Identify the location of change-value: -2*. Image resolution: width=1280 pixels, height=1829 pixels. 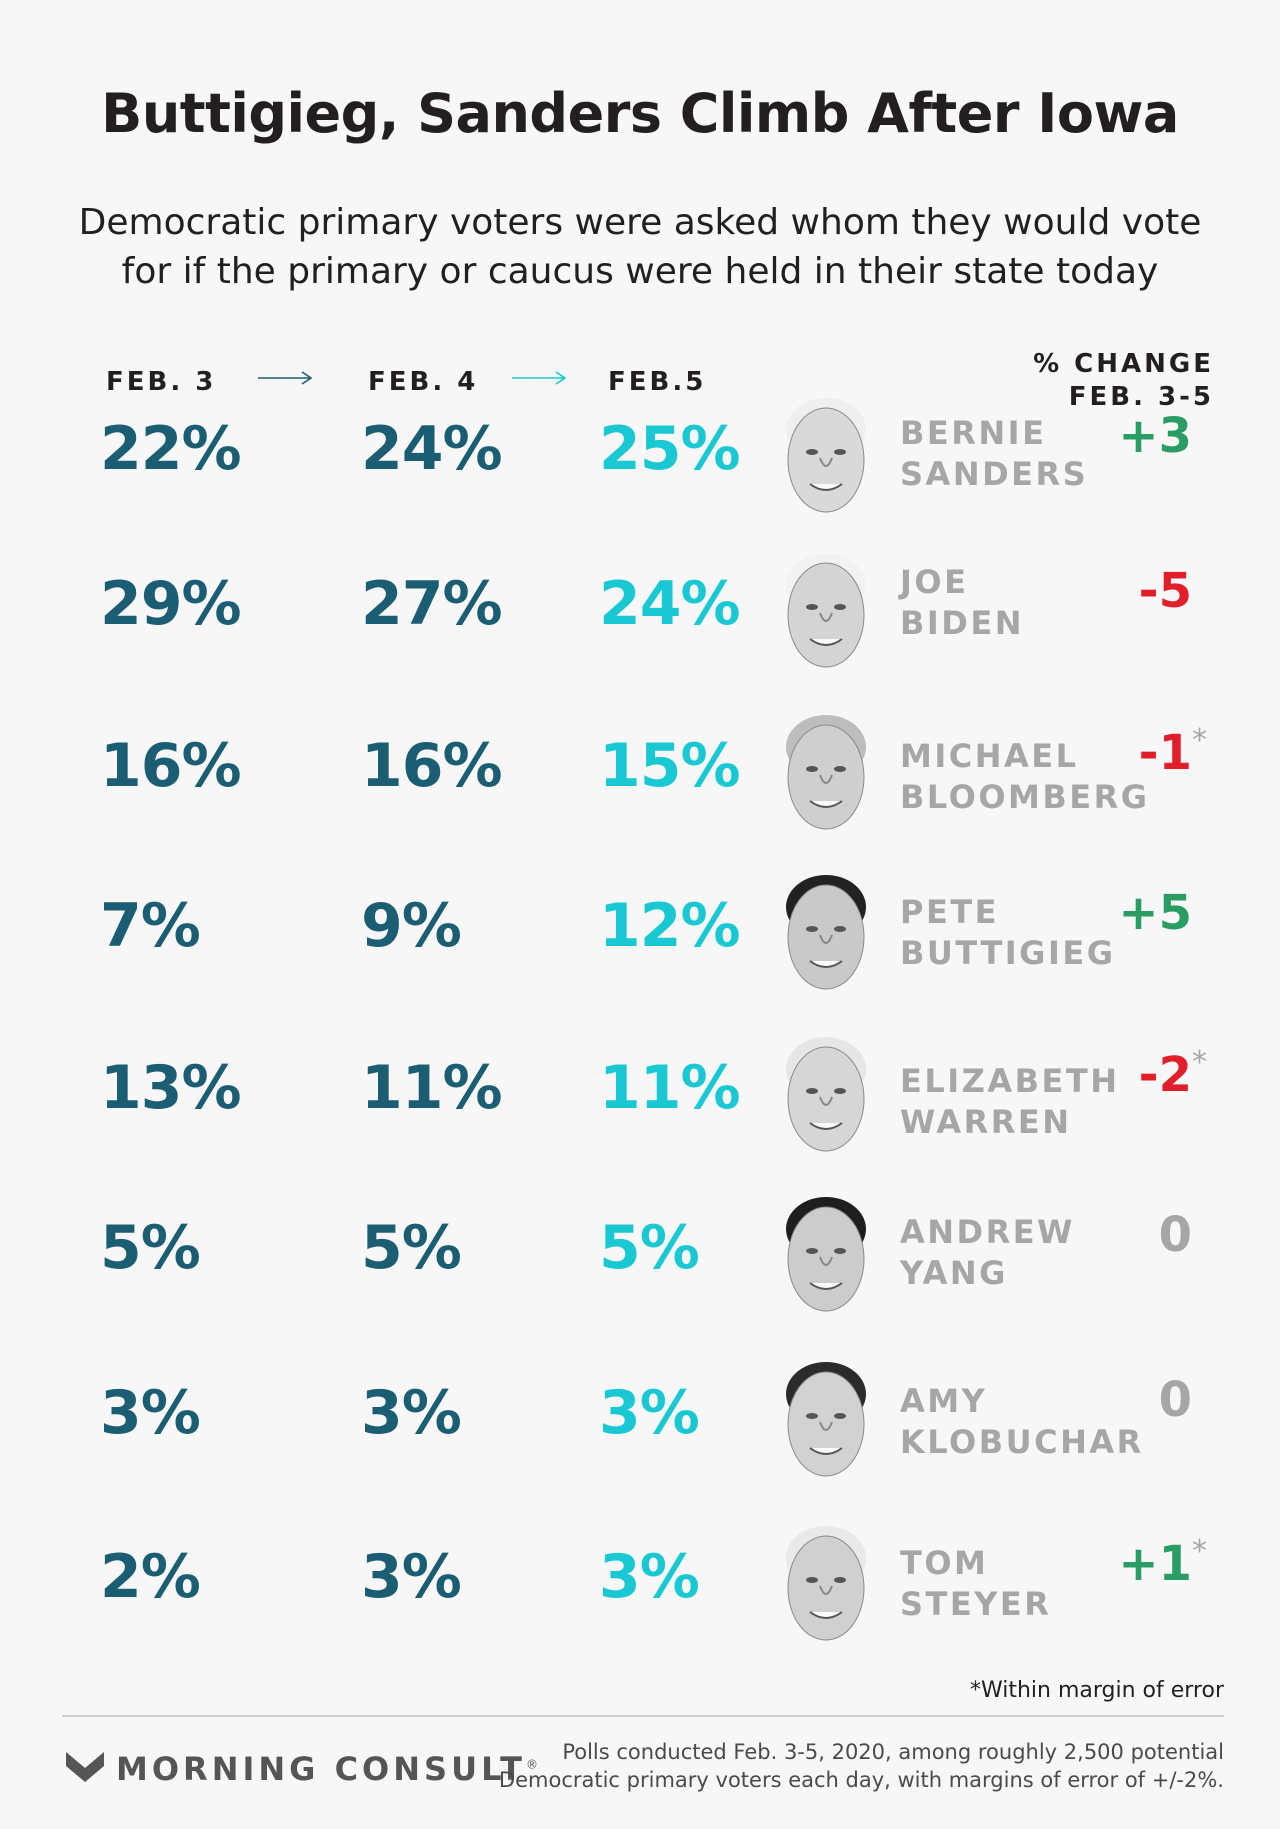
(1160, 1074).